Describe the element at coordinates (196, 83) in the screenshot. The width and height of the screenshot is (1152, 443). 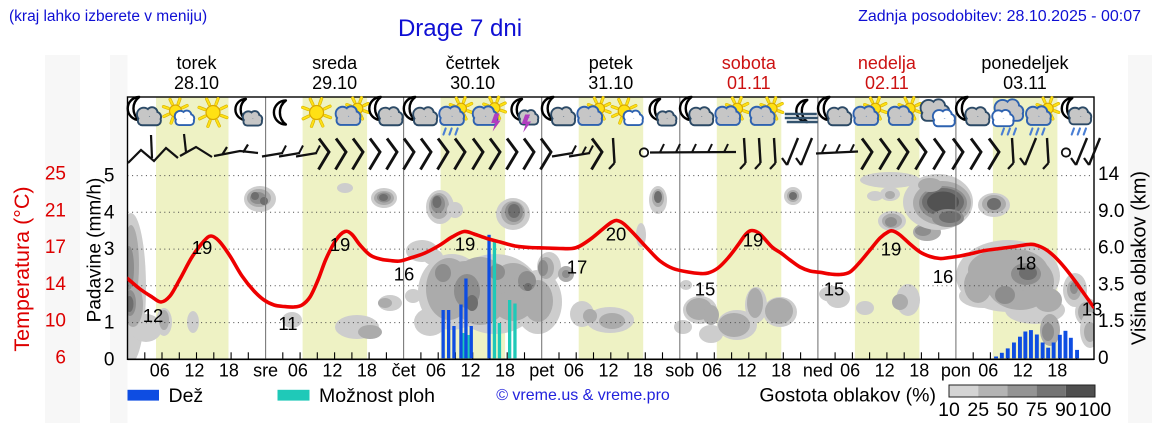
I see `svg-text: 28.10` at that location.